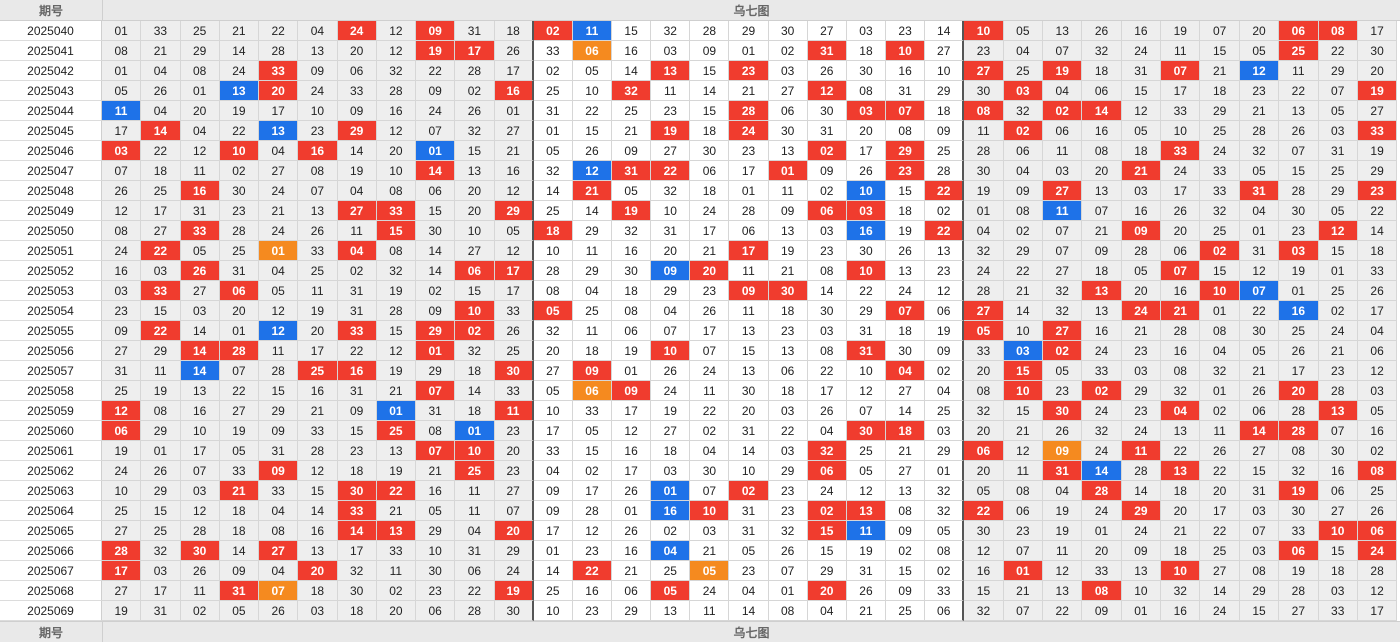  I want to click on number-cell: 14, so click(239, 551).